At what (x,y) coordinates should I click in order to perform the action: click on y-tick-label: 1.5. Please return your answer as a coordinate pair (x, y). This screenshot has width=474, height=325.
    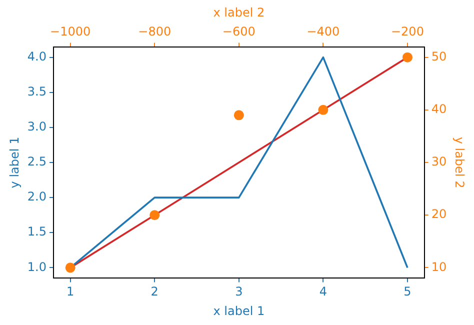
    Looking at the image, I should click on (36, 231).